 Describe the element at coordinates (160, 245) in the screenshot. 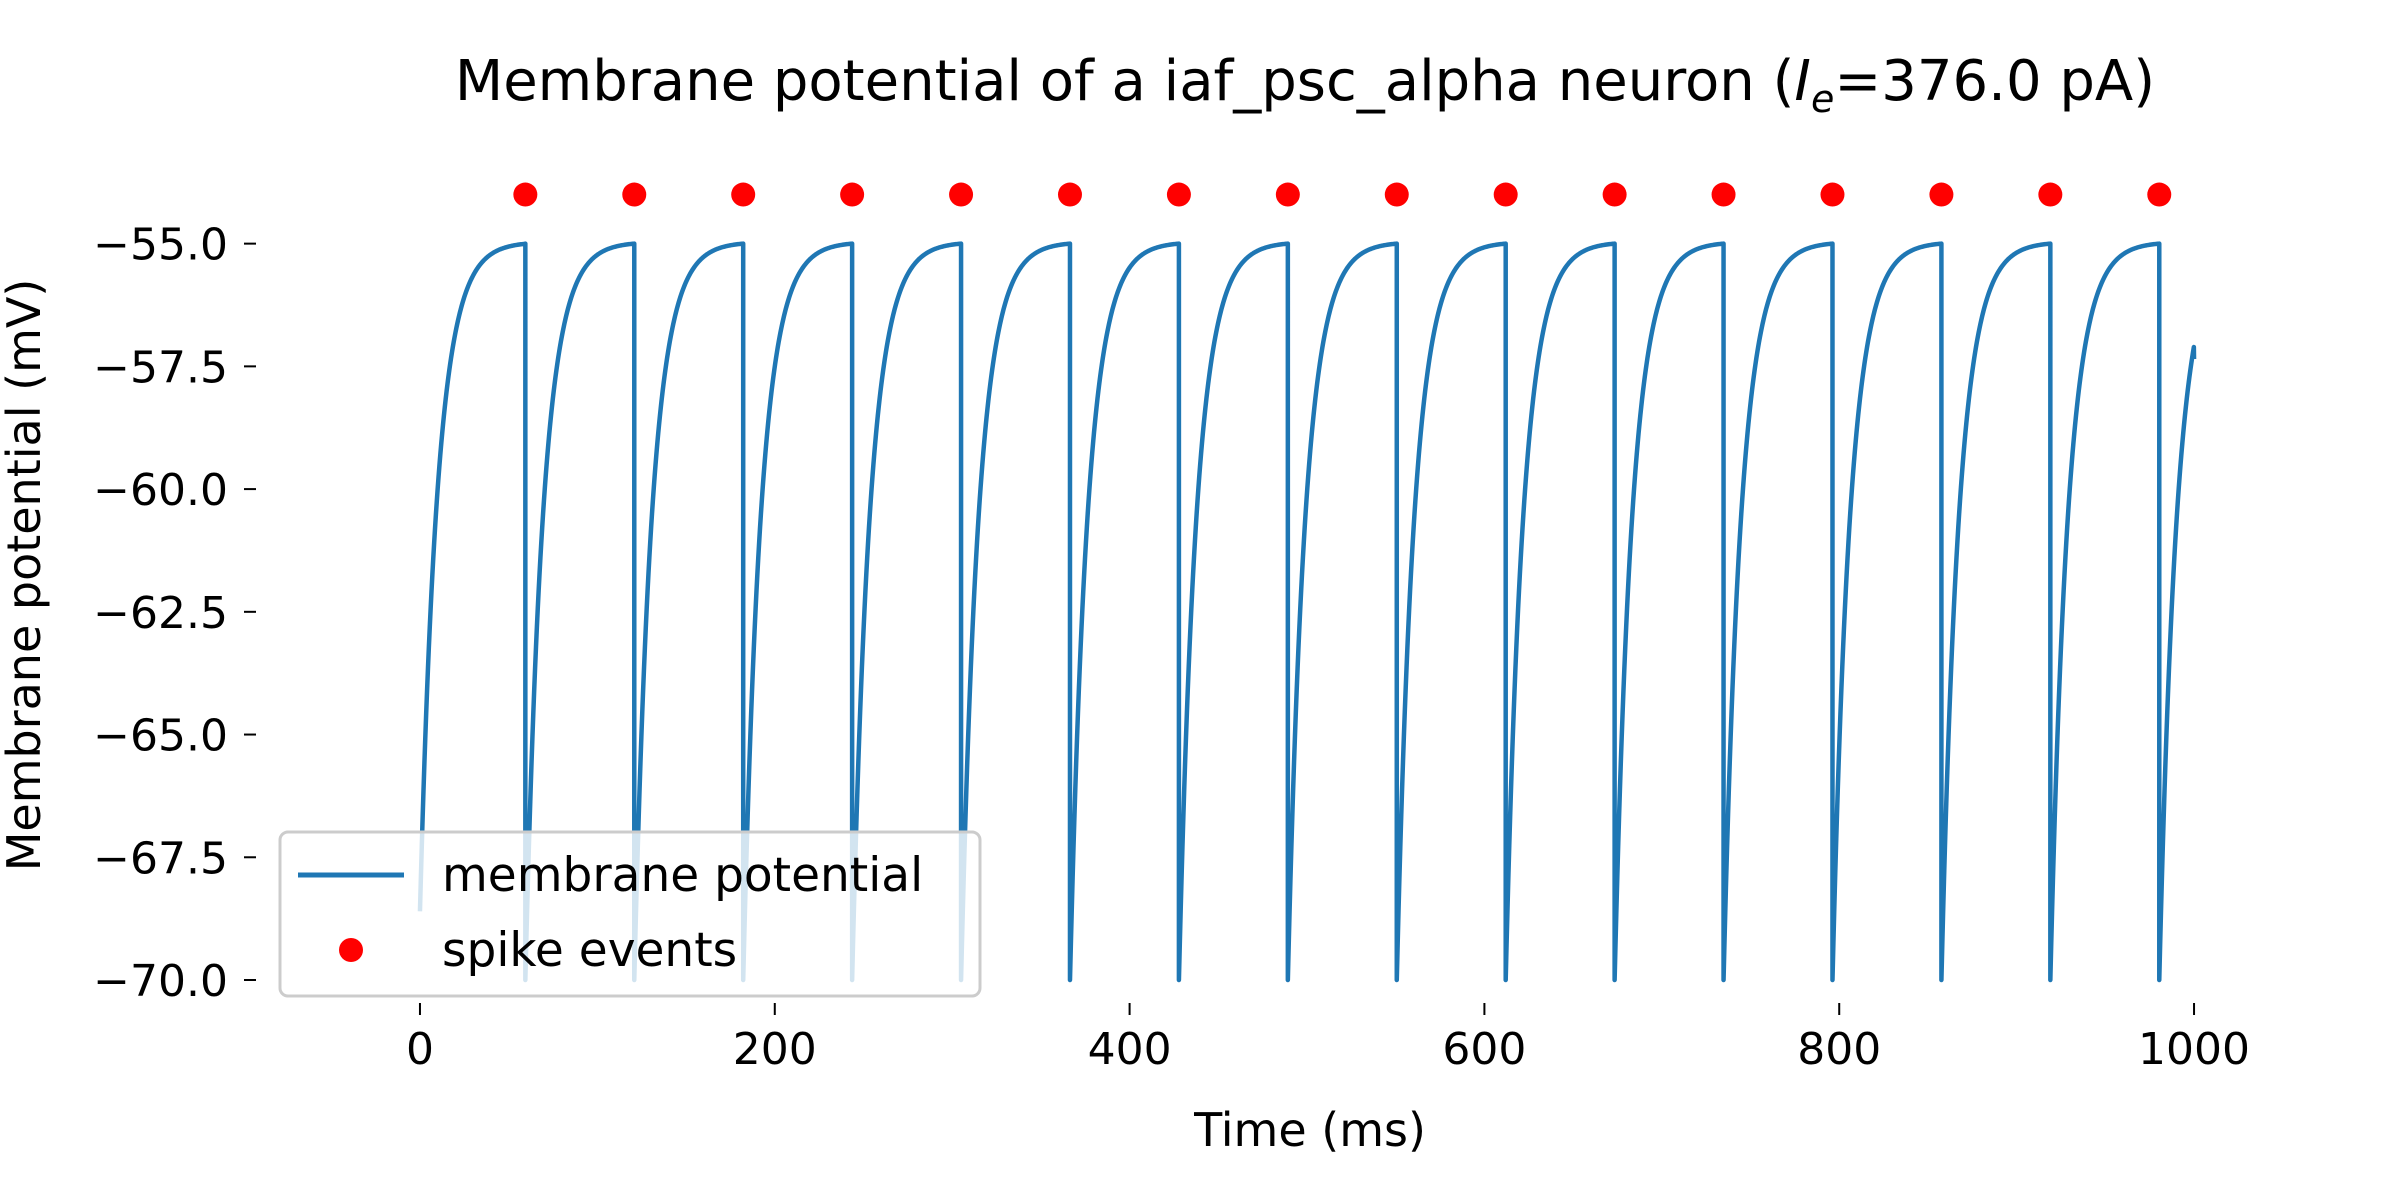

I see `y-tick-label: −55.0` at that location.